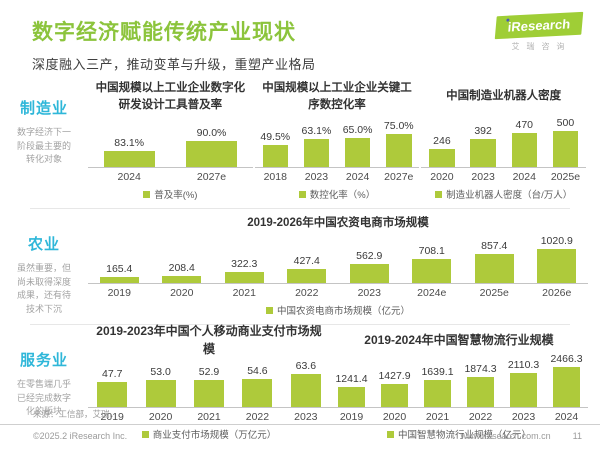 The image size is (600, 449). I want to click on footer-right: www.iresearch.com.cn 11, so click(521, 436).